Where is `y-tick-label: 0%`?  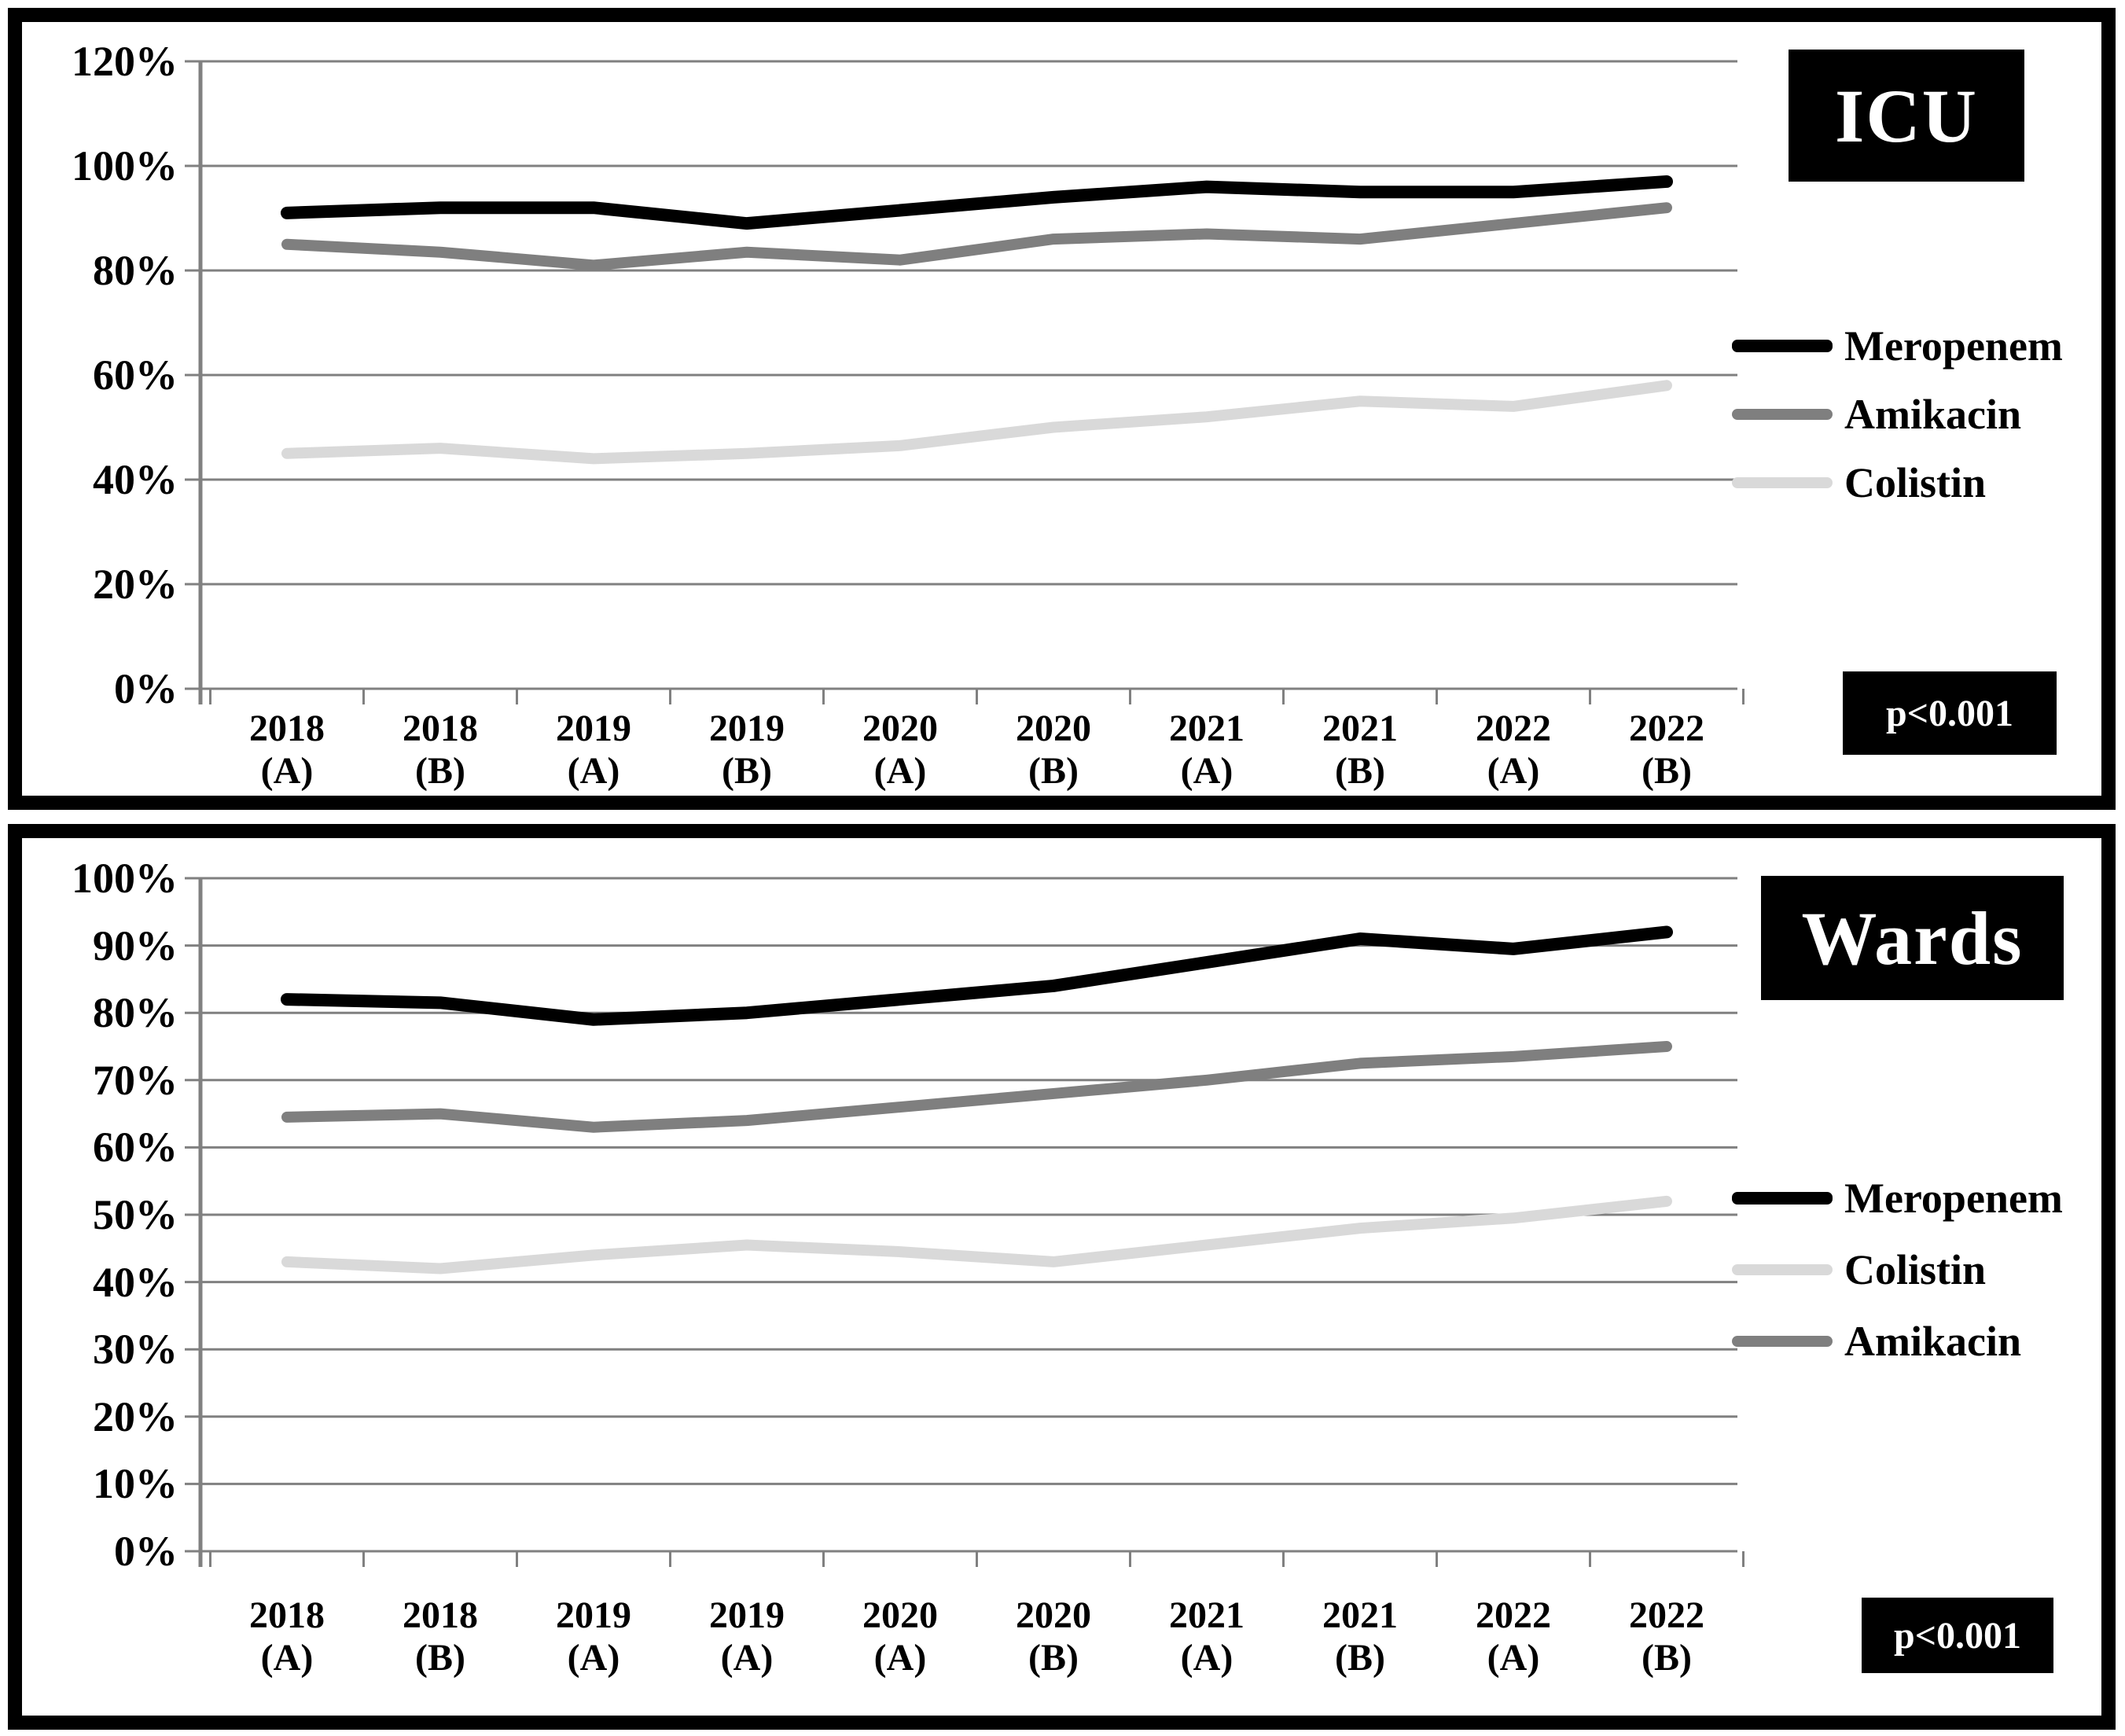 y-tick-label: 0% is located at coordinates (146, 689).